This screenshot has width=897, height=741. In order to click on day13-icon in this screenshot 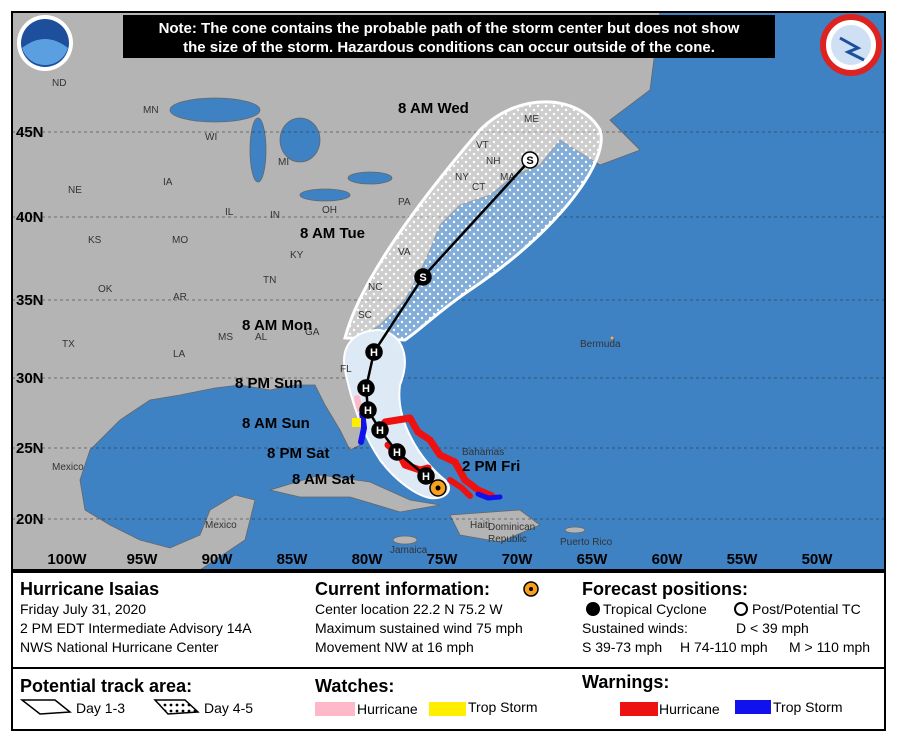, I will do `click(45, 707)`.